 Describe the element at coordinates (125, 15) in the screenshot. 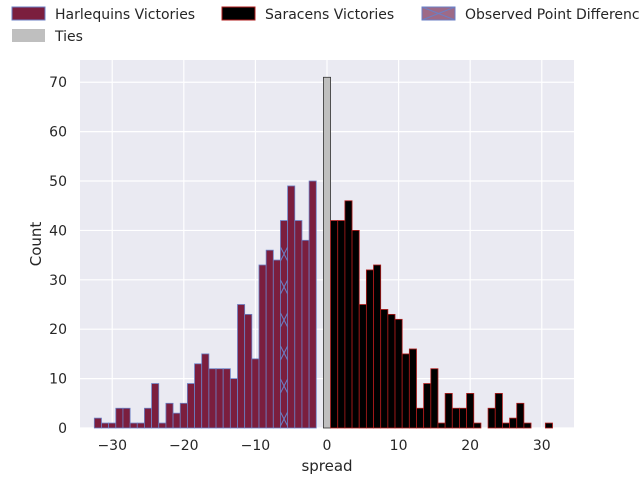

I see `legend-label: Harlequins Victories` at that location.